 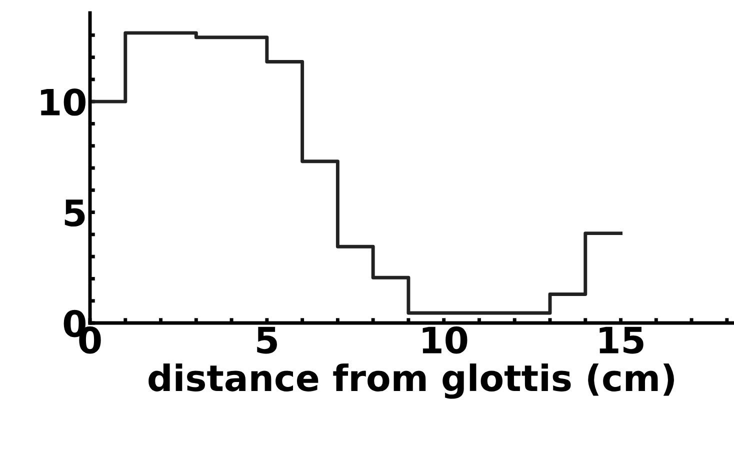 What do you see at coordinates (63, 102) in the screenshot?
I see `y-tick-label: 10` at bounding box center [63, 102].